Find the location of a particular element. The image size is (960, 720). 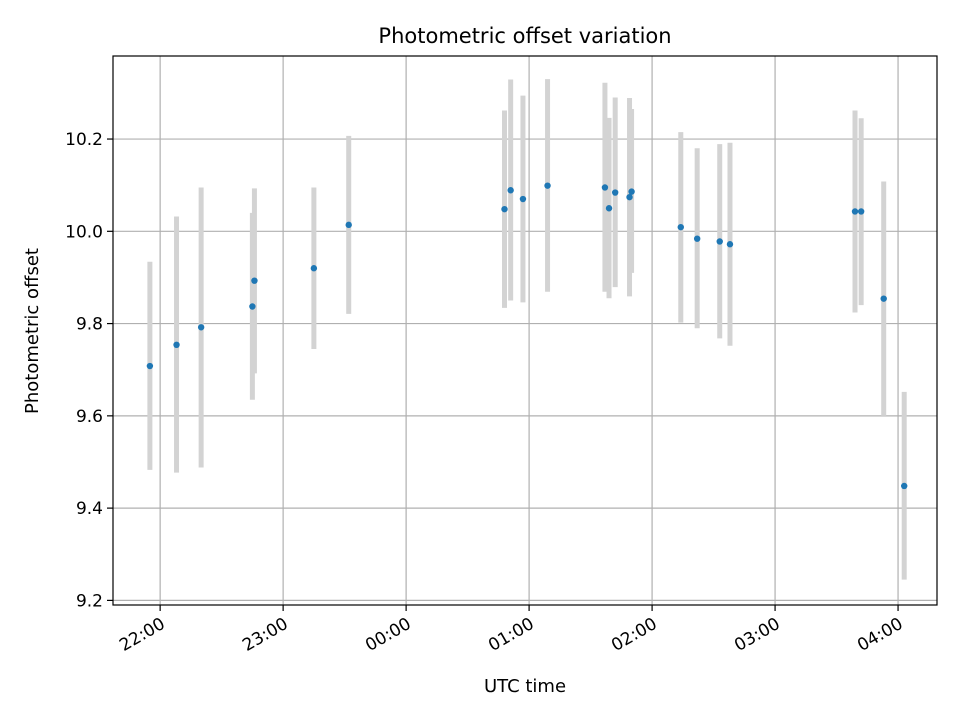

y-tick-label: 9.6 is located at coordinates (89, 417).